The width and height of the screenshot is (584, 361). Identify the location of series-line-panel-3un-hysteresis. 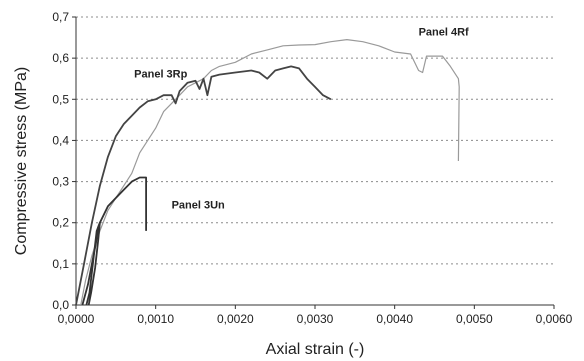
(93, 263).